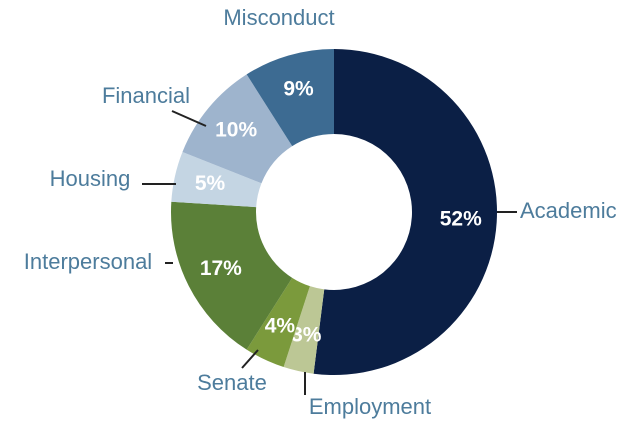 This screenshot has width=633, height=424. What do you see at coordinates (461, 219) in the screenshot?
I see `value-label: 52%` at bounding box center [461, 219].